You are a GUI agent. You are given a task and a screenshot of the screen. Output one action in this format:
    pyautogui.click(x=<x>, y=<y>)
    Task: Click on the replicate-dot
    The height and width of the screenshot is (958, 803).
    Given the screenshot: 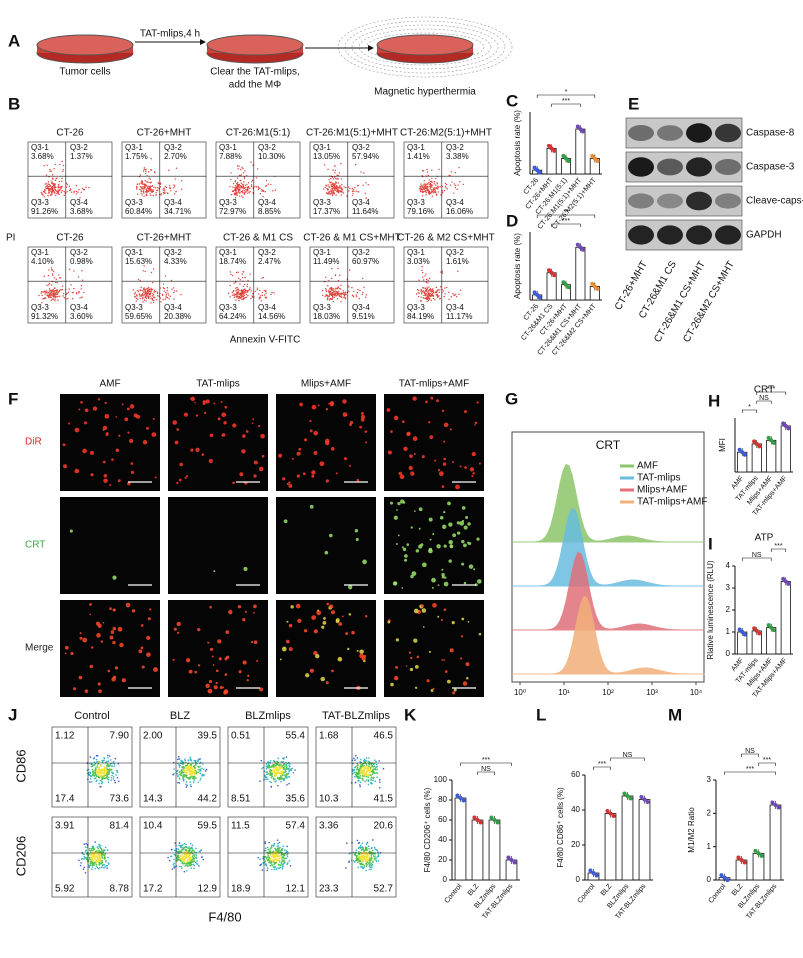 What is the action you would take?
    pyautogui.click(x=463, y=800)
    